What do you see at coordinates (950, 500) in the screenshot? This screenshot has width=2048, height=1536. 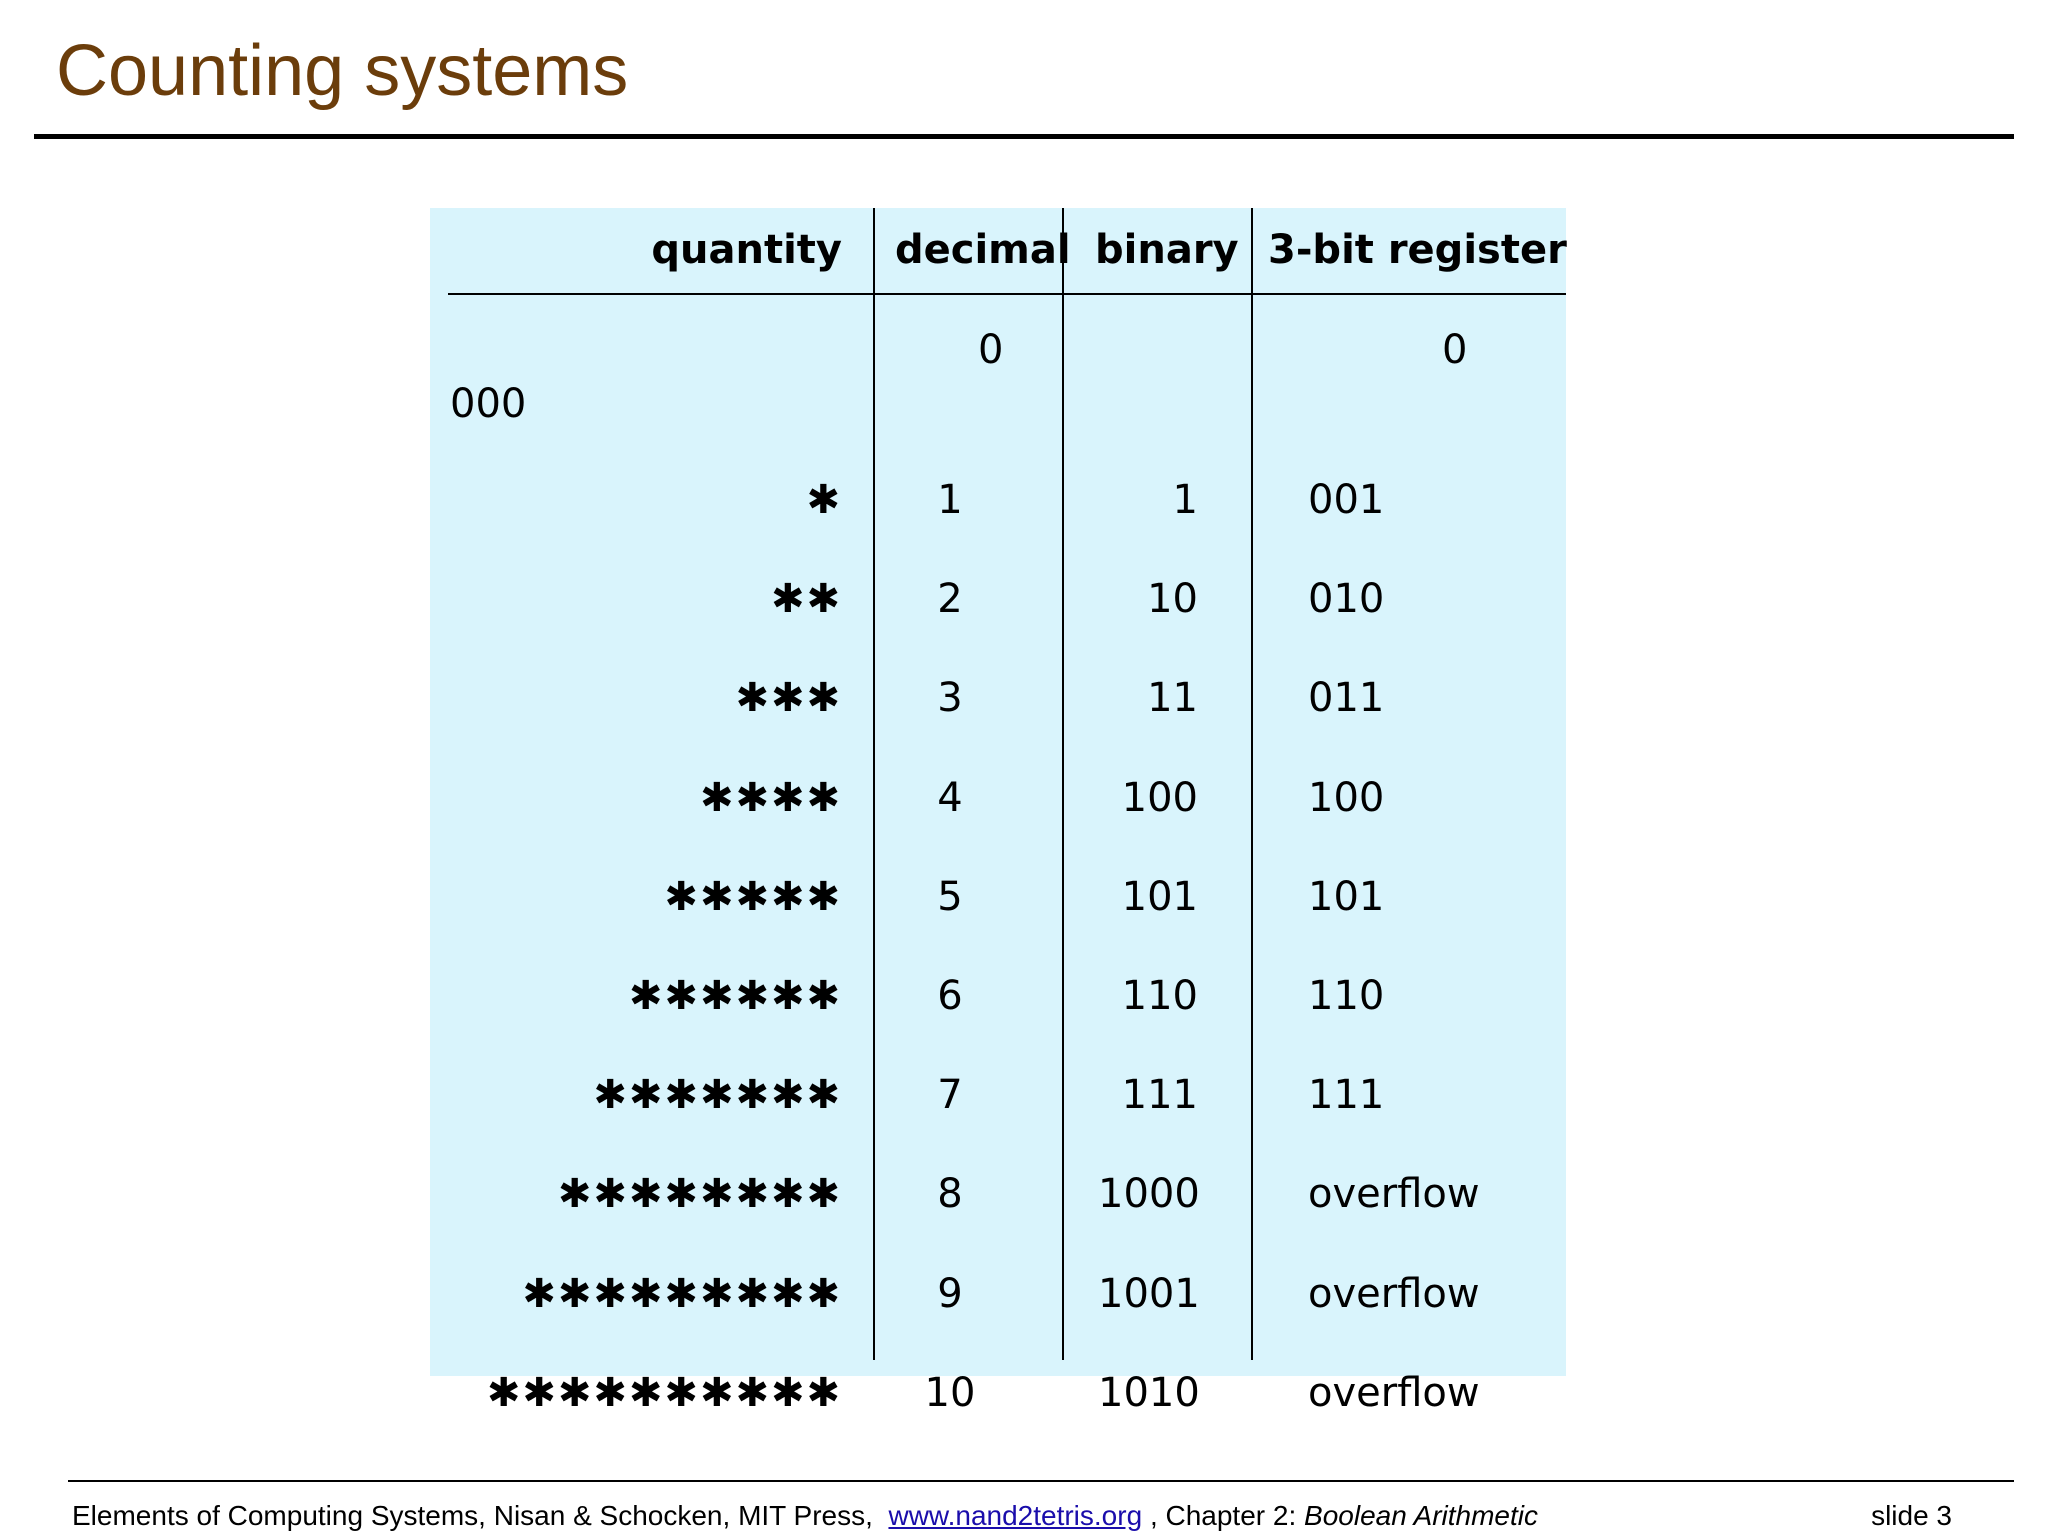 I see `row-decimal: 1` at bounding box center [950, 500].